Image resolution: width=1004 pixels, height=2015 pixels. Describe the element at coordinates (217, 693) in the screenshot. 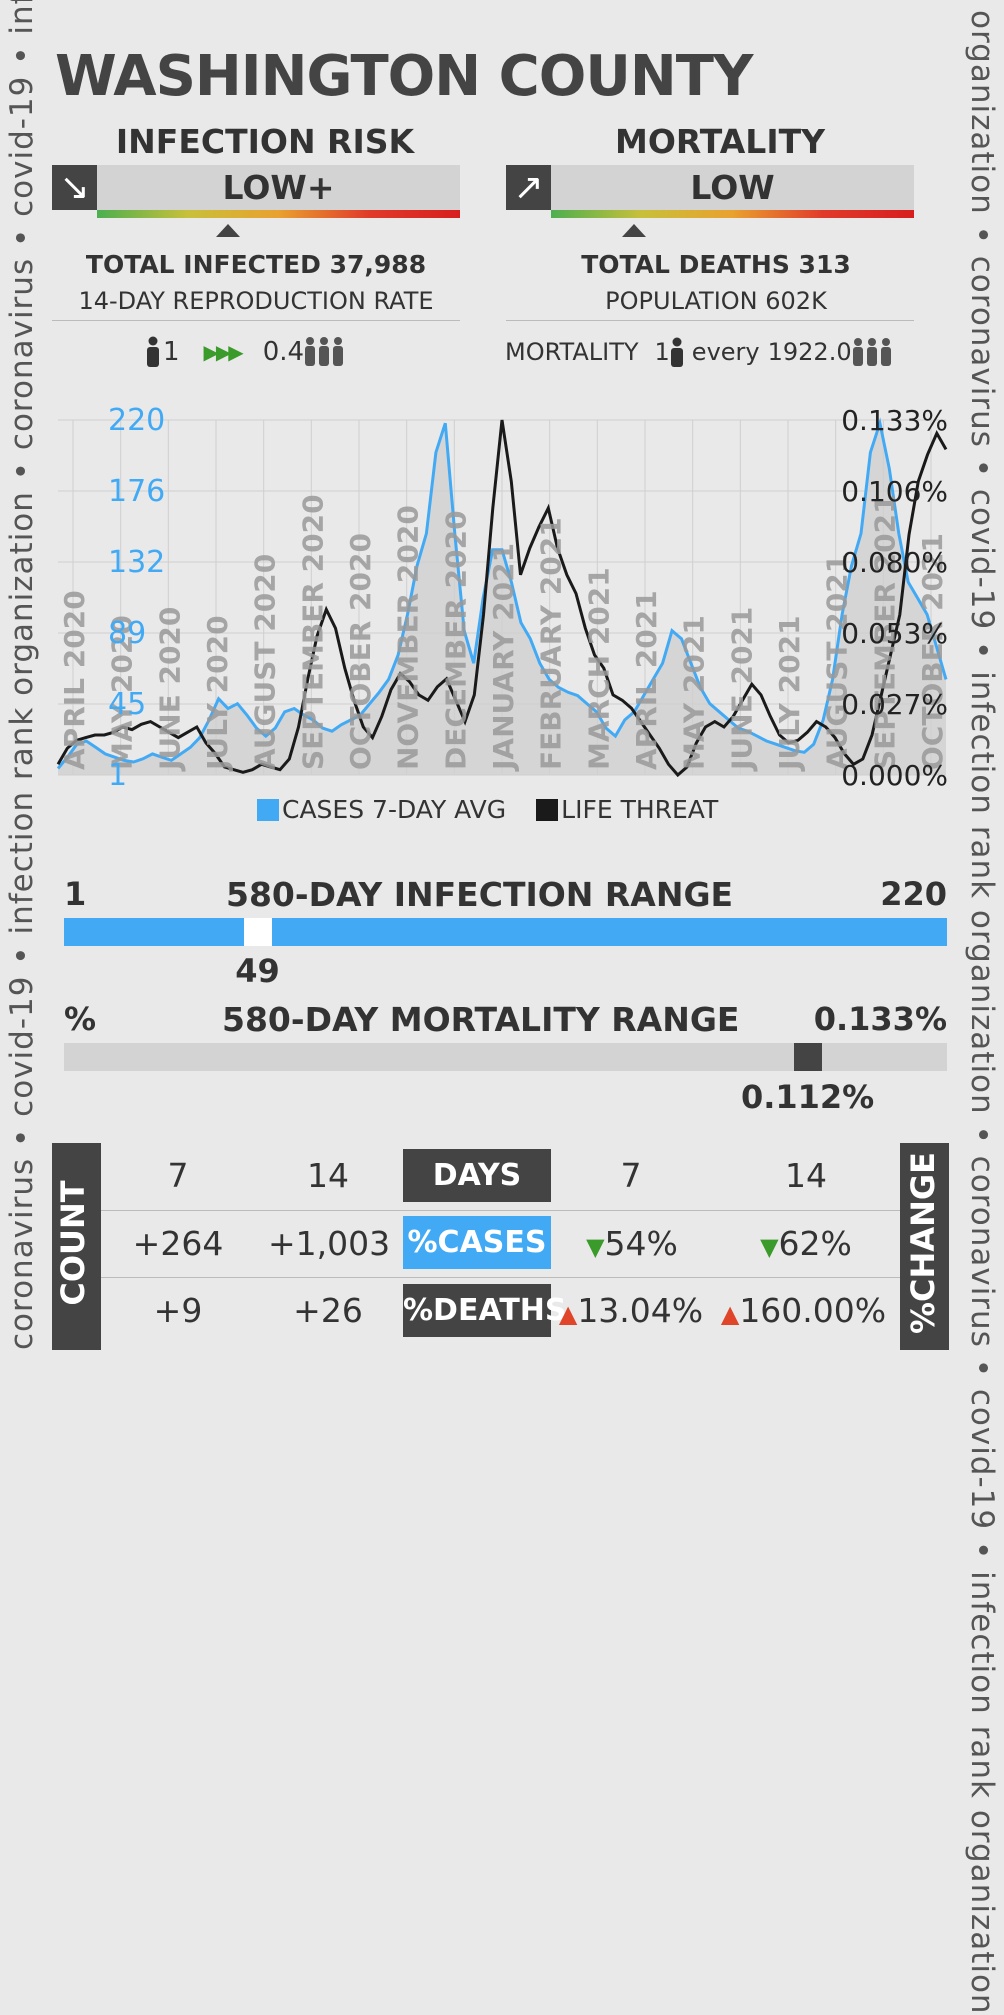

I see `chart-x-tick-label: JULY 2020` at that location.